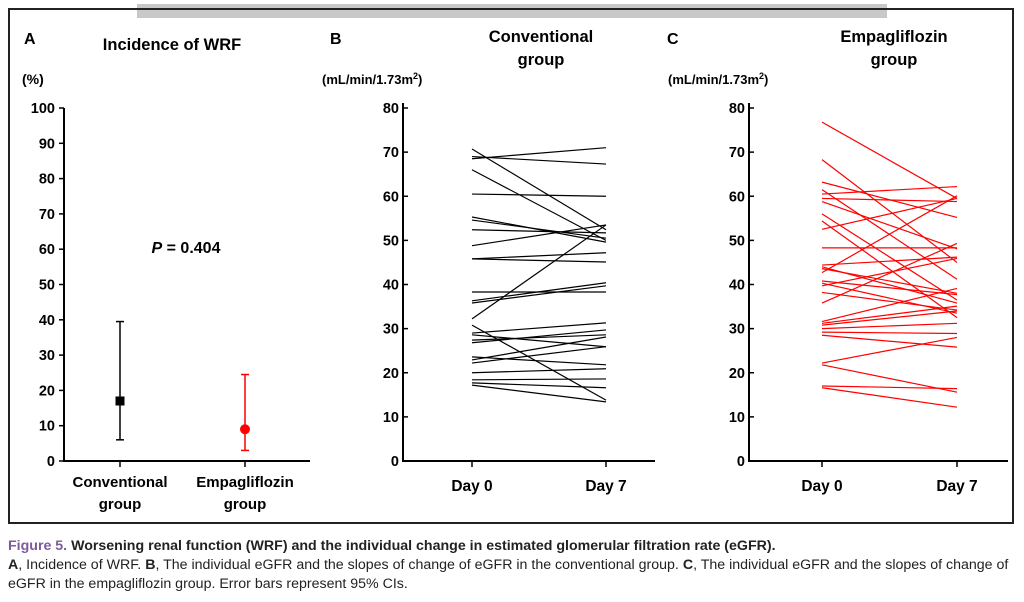  What do you see at coordinates (420, 79) in the screenshot?
I see `panel-b-ylabel-close: )` at bounding box center [420, 79].